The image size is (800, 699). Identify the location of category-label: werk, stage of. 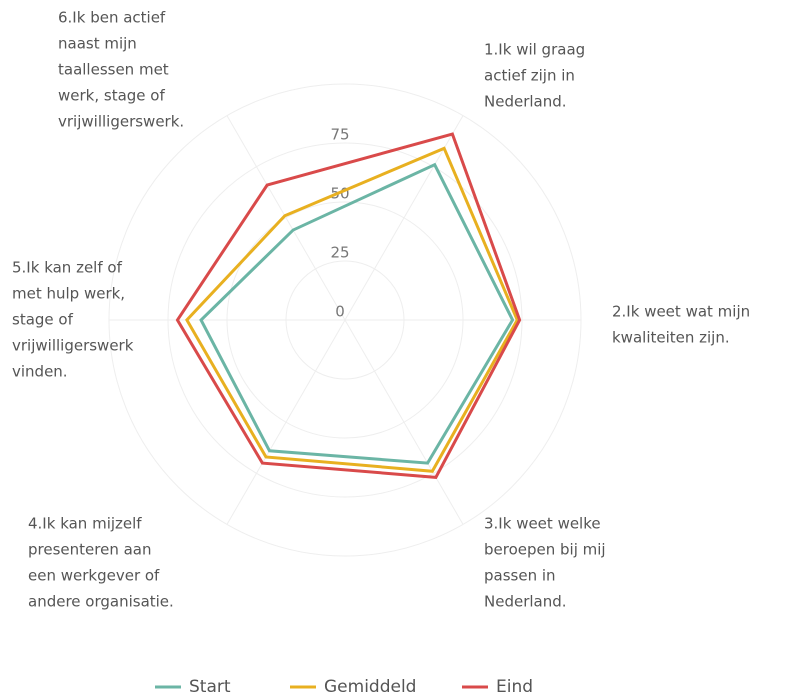
(111, 96).